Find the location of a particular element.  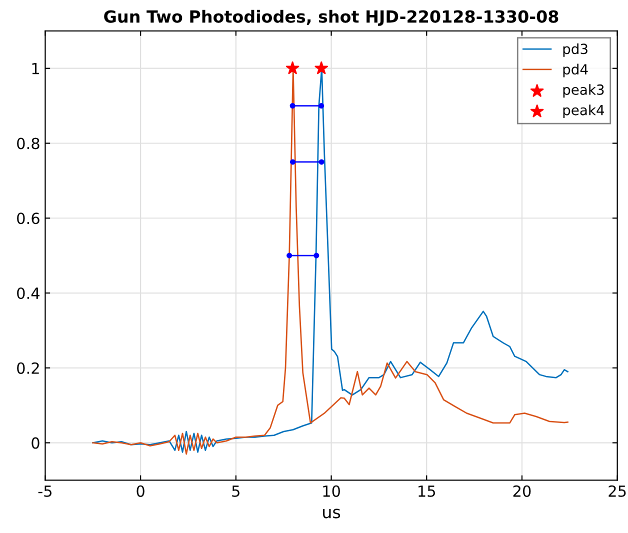

y-tick-label: 0.8 is located at coordinates (28, 144).